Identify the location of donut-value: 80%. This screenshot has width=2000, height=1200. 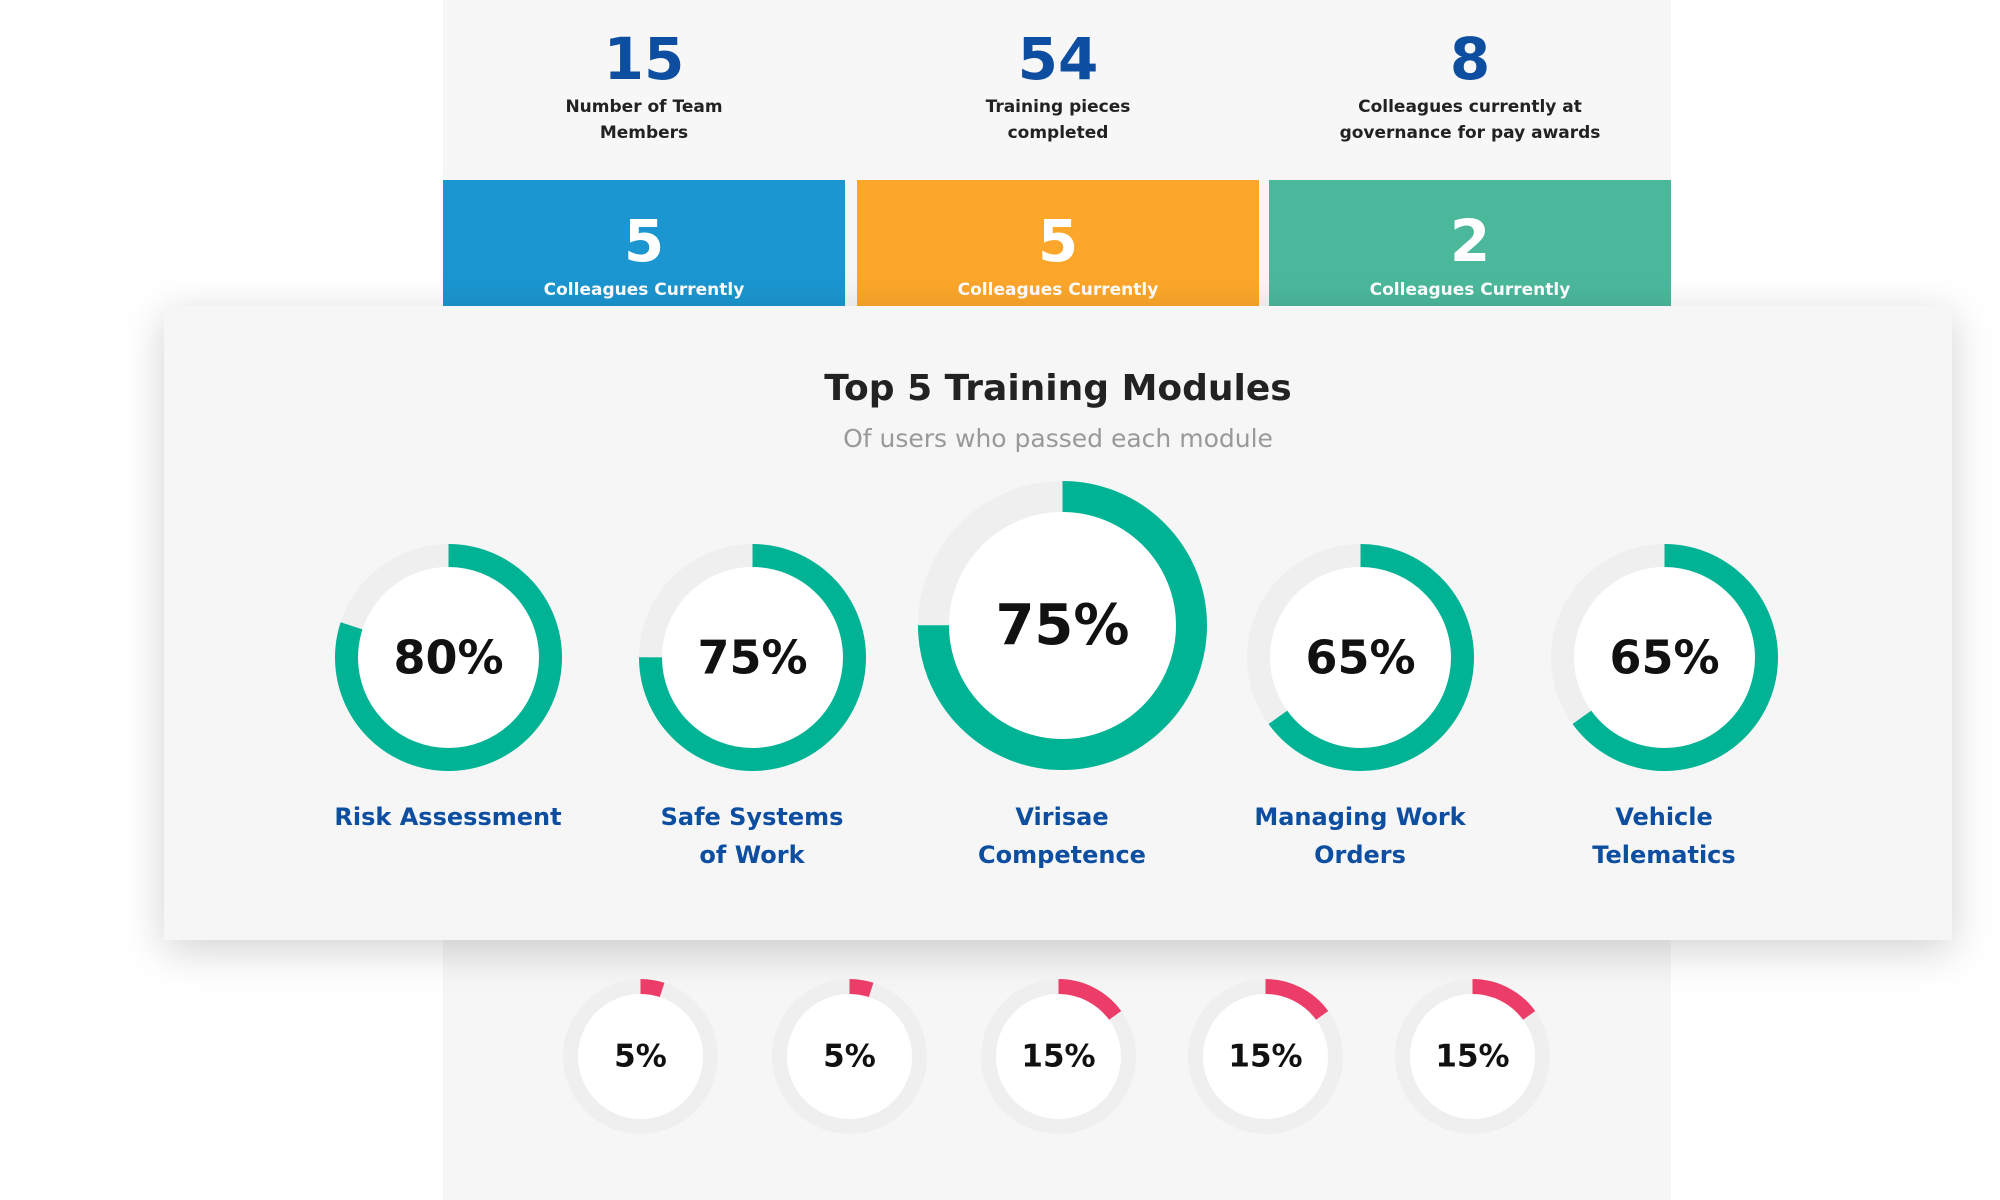
(448, 657).